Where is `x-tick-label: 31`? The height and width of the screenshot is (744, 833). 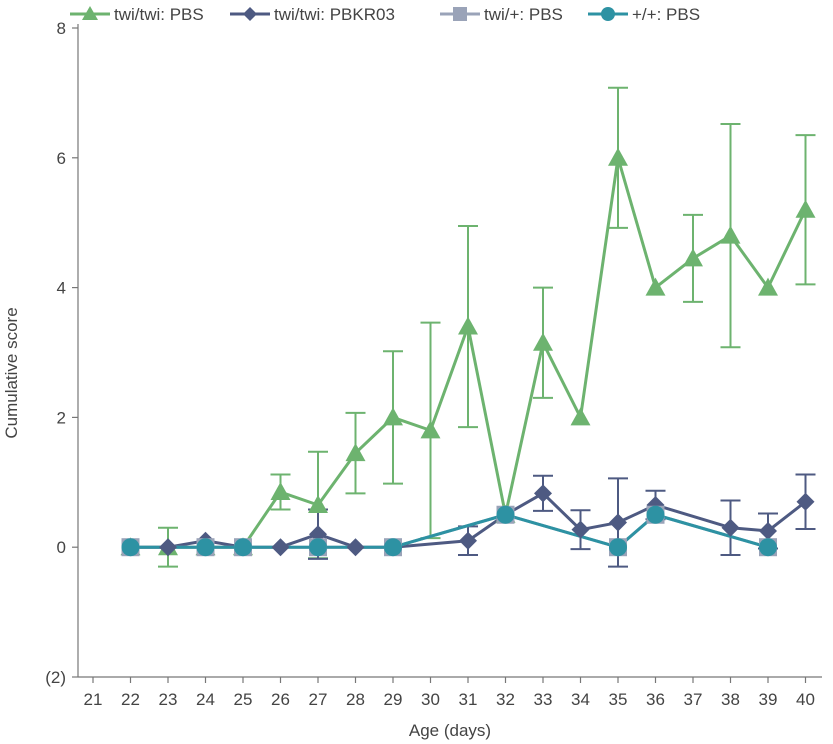 x-tick-label: 31 is located at coordinates (468, 699).